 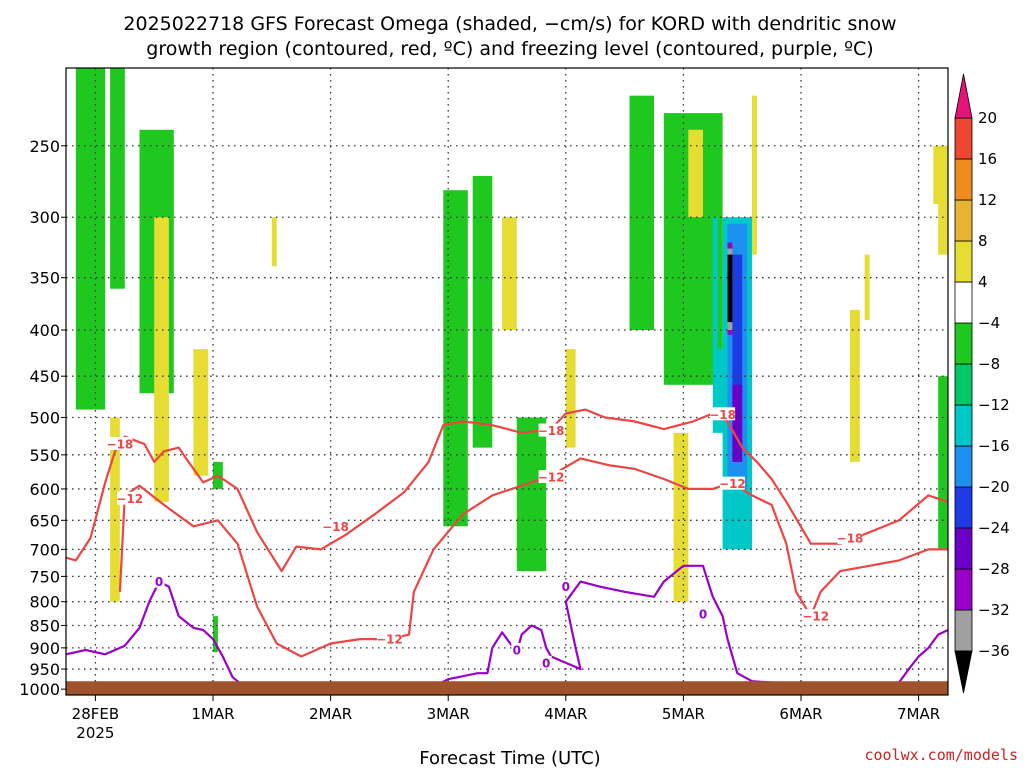 I want to click on x-tick-label: 4MAR, so click(x=565, y=714).